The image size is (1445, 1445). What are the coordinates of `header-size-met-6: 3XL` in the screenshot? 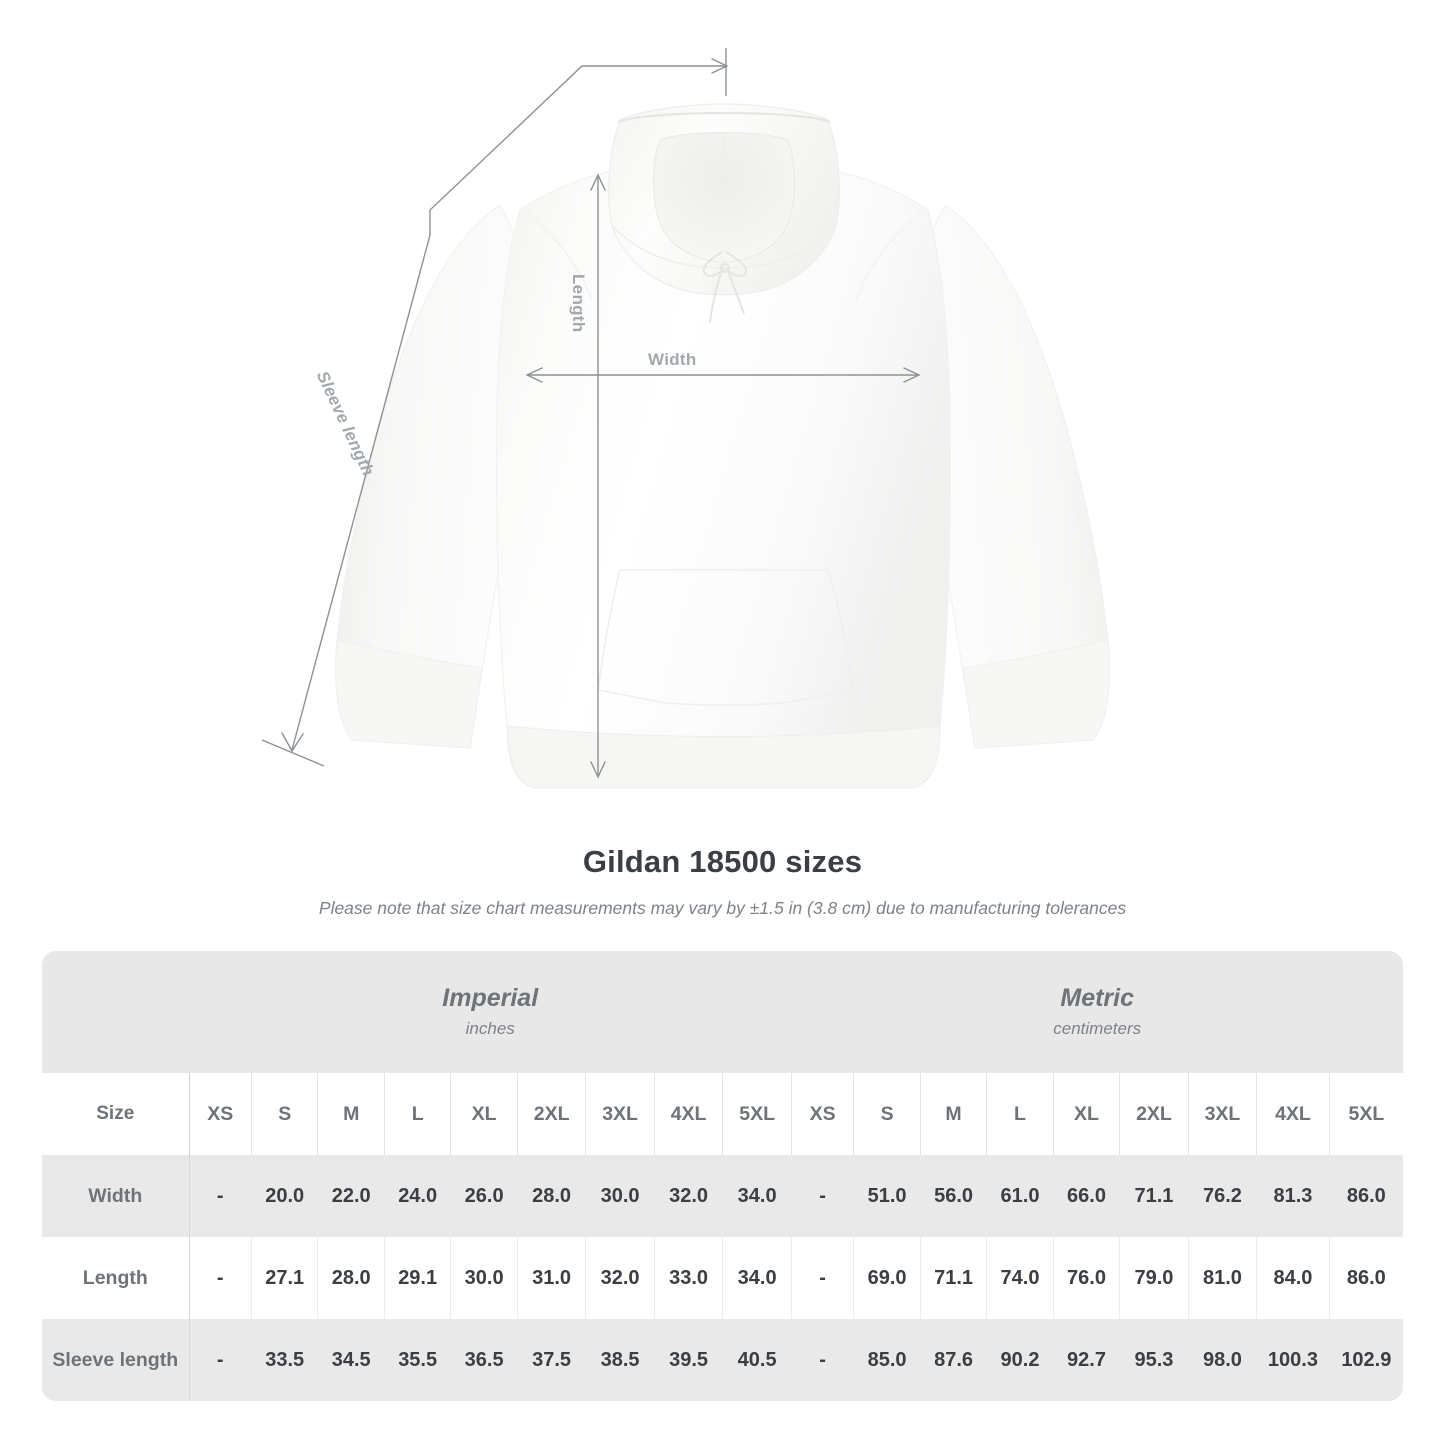 It's located at (1223, 1114).